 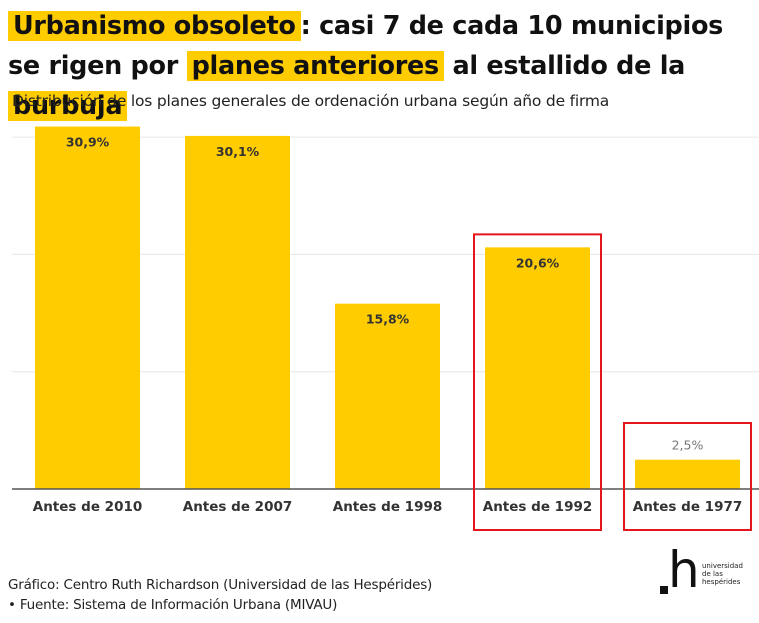 I want to click on title-highlight-burbuja: burbuja, so click(x=68, y=106).